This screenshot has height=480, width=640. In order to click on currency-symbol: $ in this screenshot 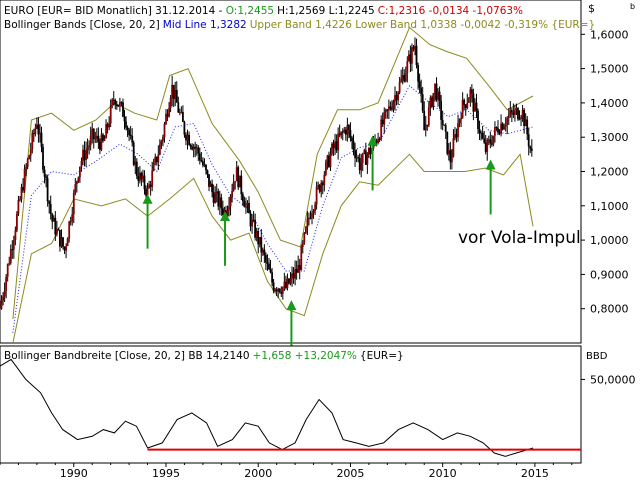, I will do `click(591, 8)`.